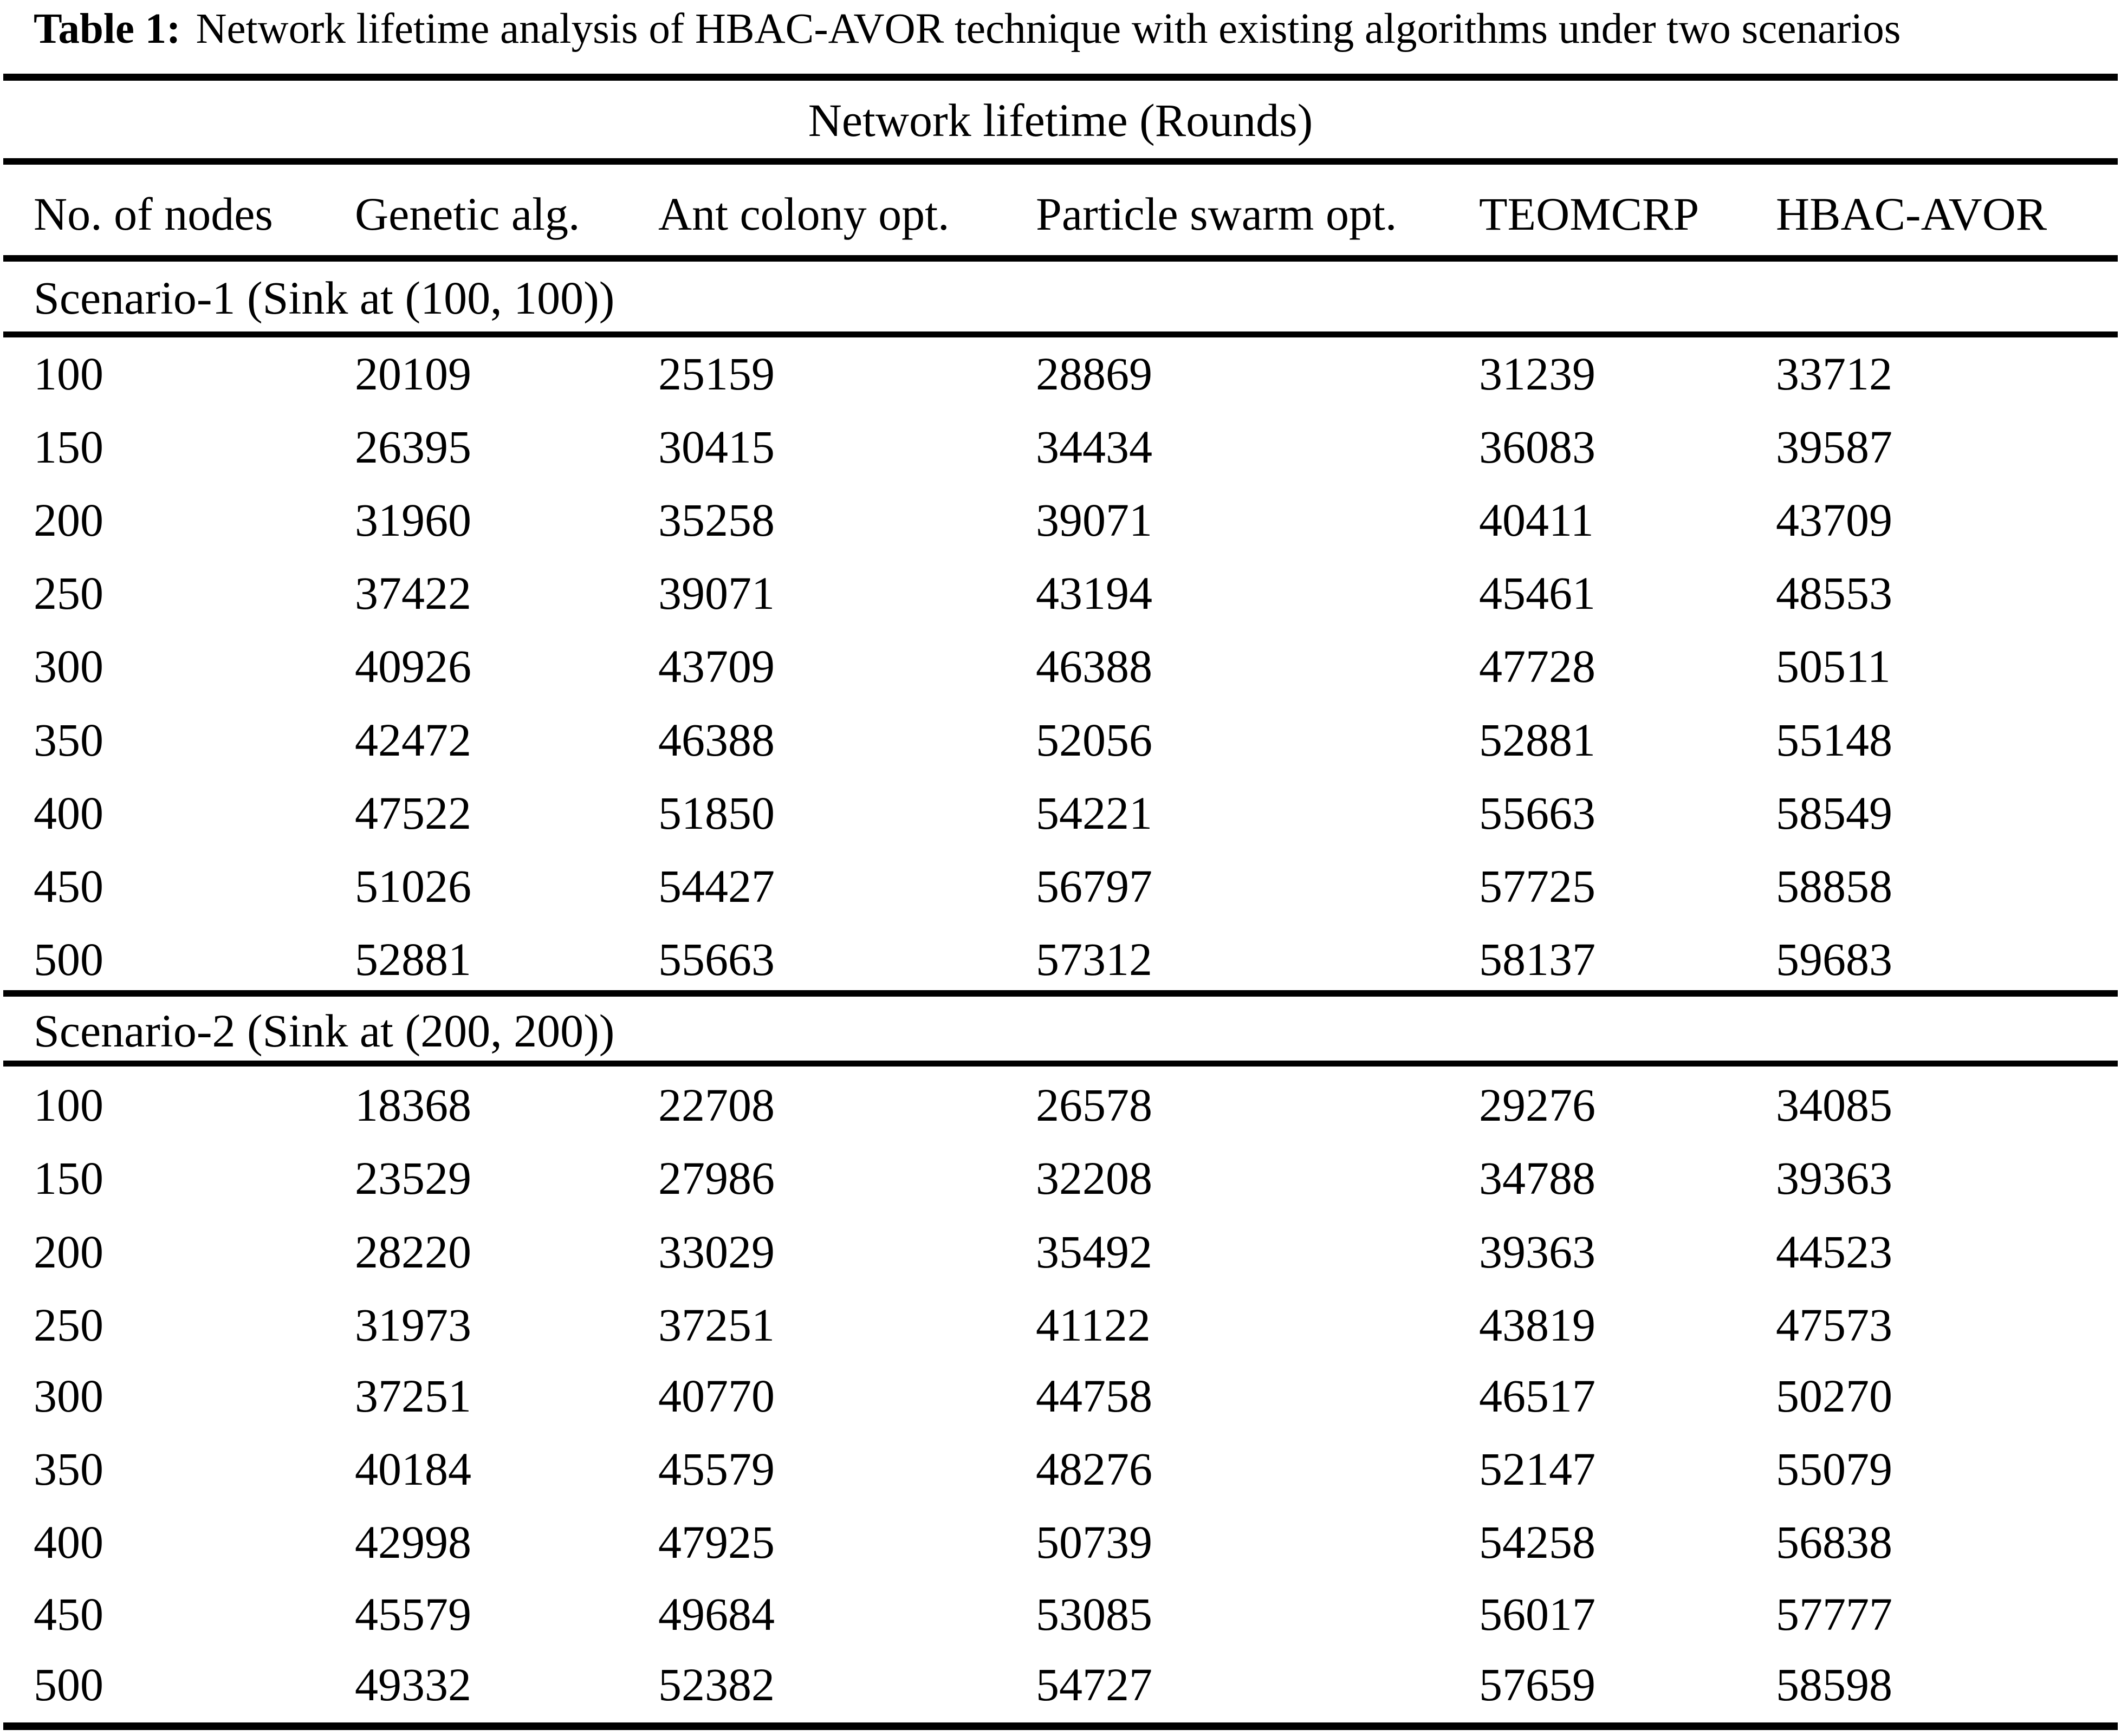  I want to click on row-label-cell: 100, so click(68, 374).